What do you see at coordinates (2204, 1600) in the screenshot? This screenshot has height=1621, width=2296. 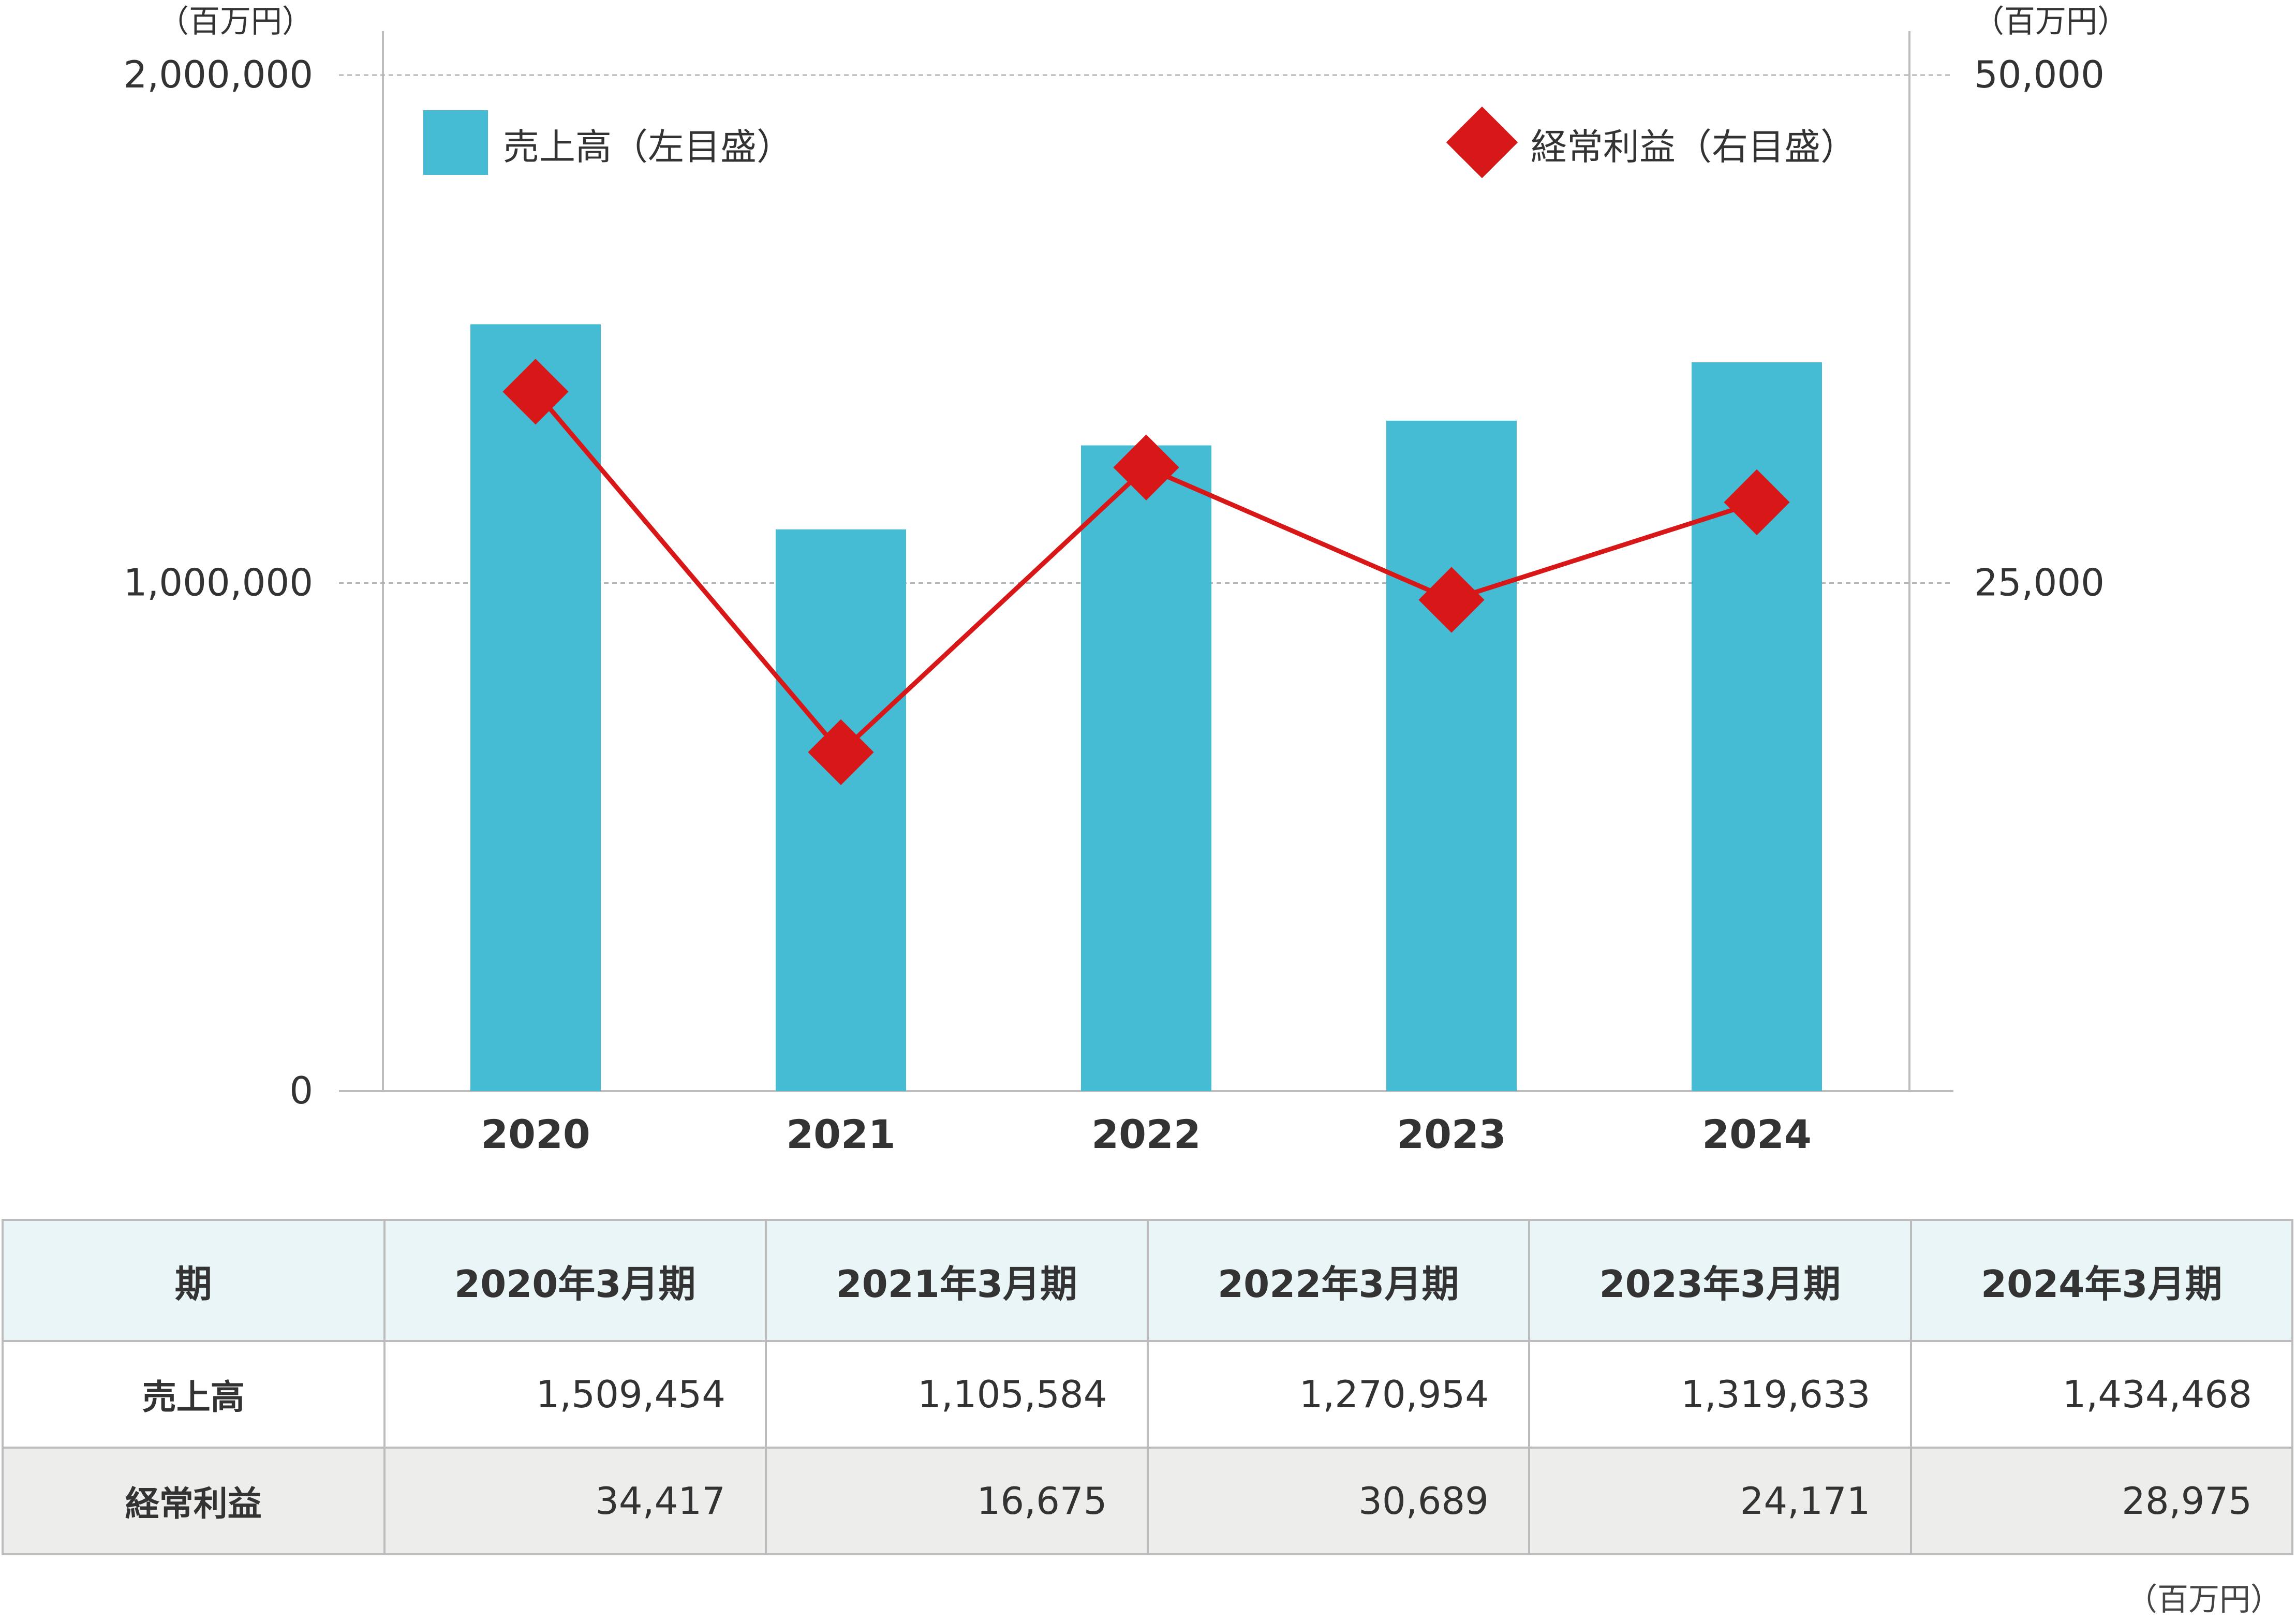 I see `table-unit-note: （百万円）` at bounding box center [2204, 1600].